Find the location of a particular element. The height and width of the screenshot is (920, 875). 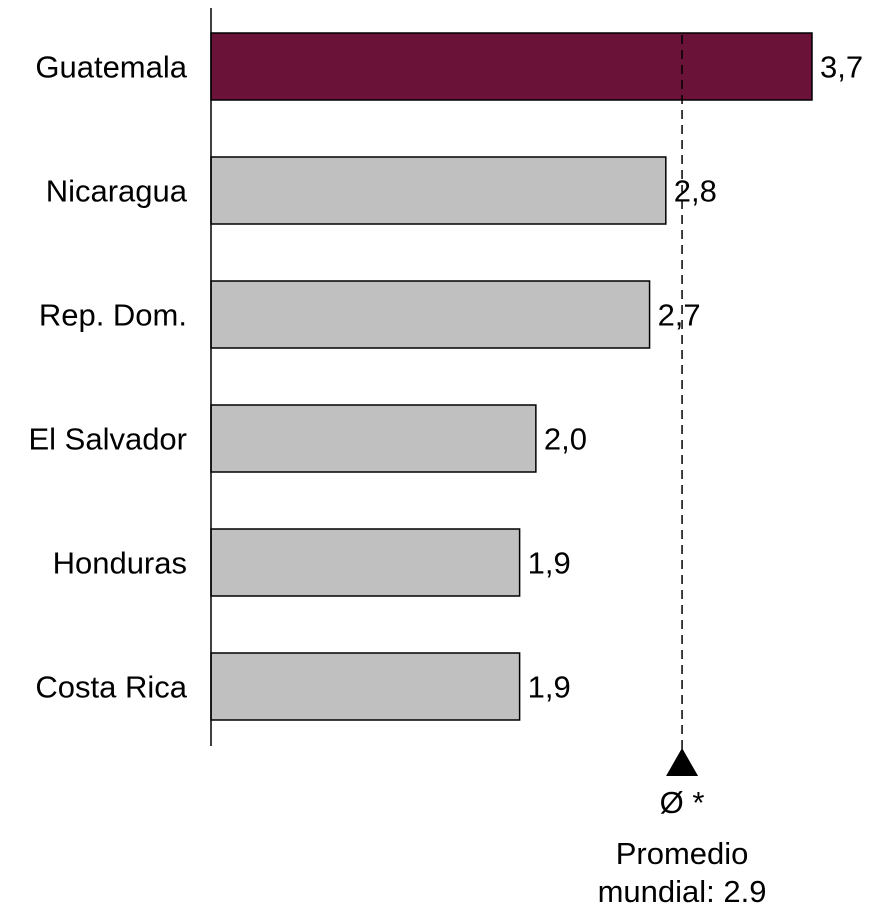

value-label: 2,8 is located at coordinates (695, 191).